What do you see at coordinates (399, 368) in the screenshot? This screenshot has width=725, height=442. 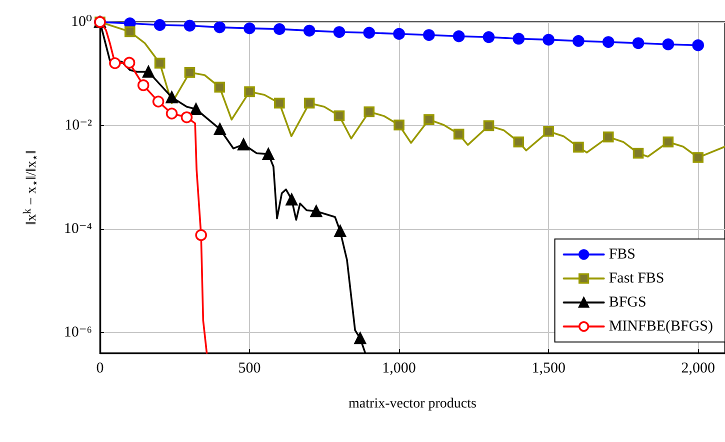 I see `x-tick-label: 1,000` at bounding box center [399, 368].